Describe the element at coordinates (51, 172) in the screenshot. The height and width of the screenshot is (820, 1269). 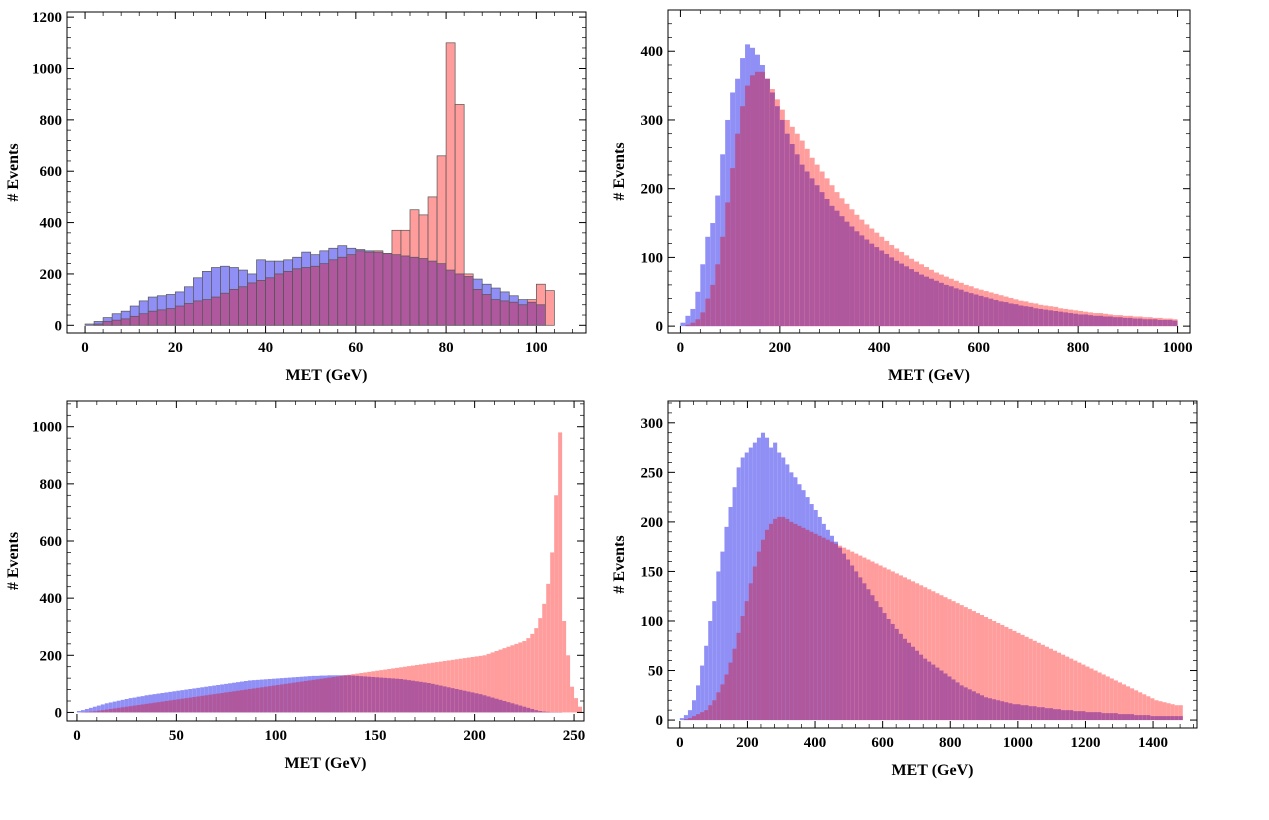
I see `y-tick-label: 600` at that location.